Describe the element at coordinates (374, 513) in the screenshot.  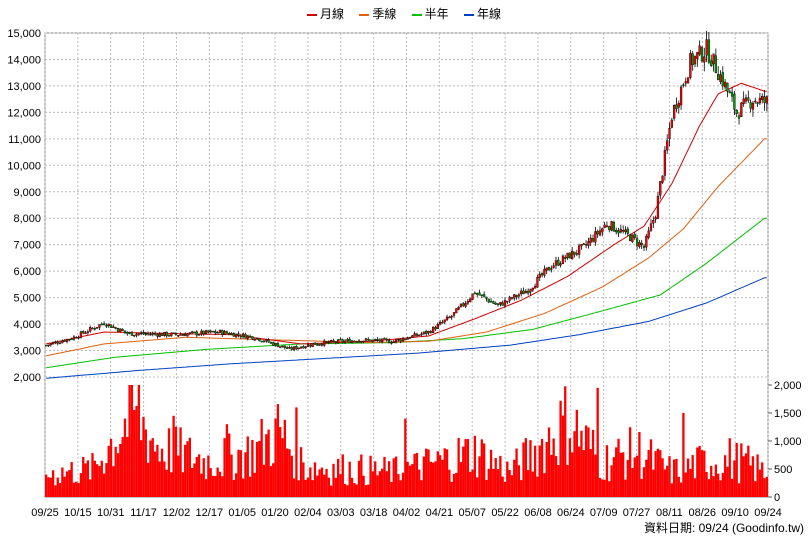
I see `x-tick-label: 03/18` at that location.